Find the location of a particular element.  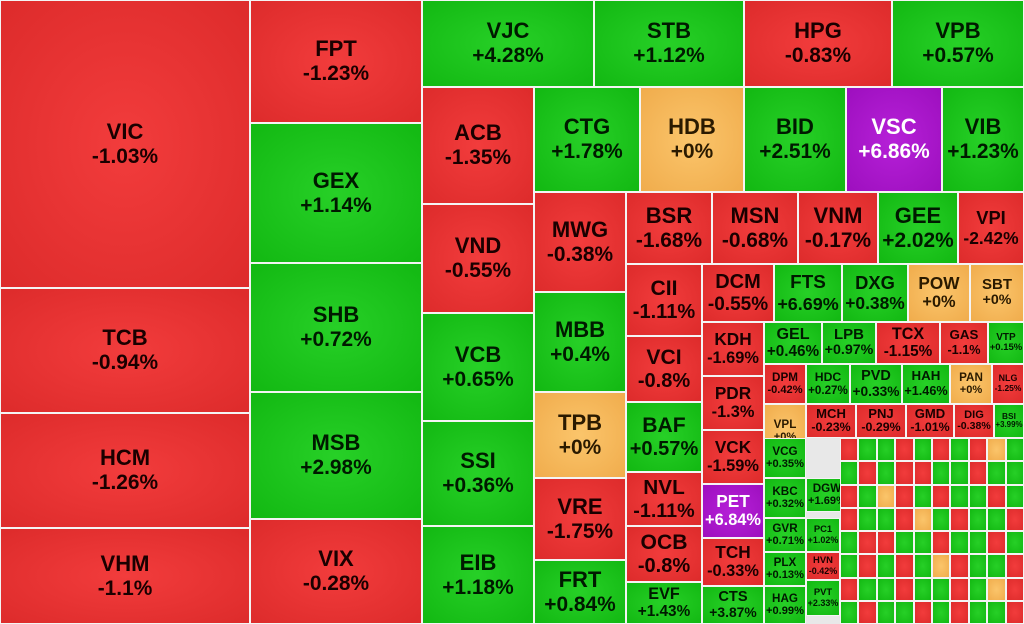

stock-tile-mbb: MBB +0.4% is located at coordinates (580, 342).